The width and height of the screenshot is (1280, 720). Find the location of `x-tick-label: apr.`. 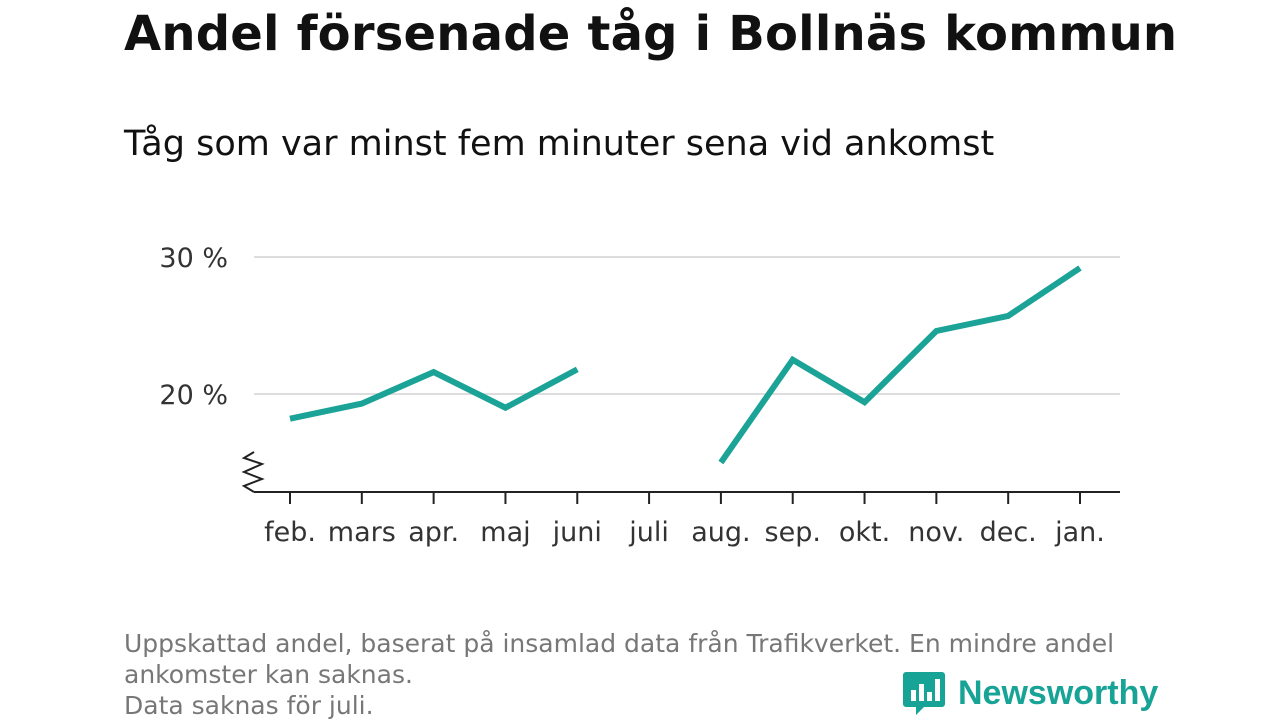

x-tick-label: apr. is located at coordinates (433, 532).